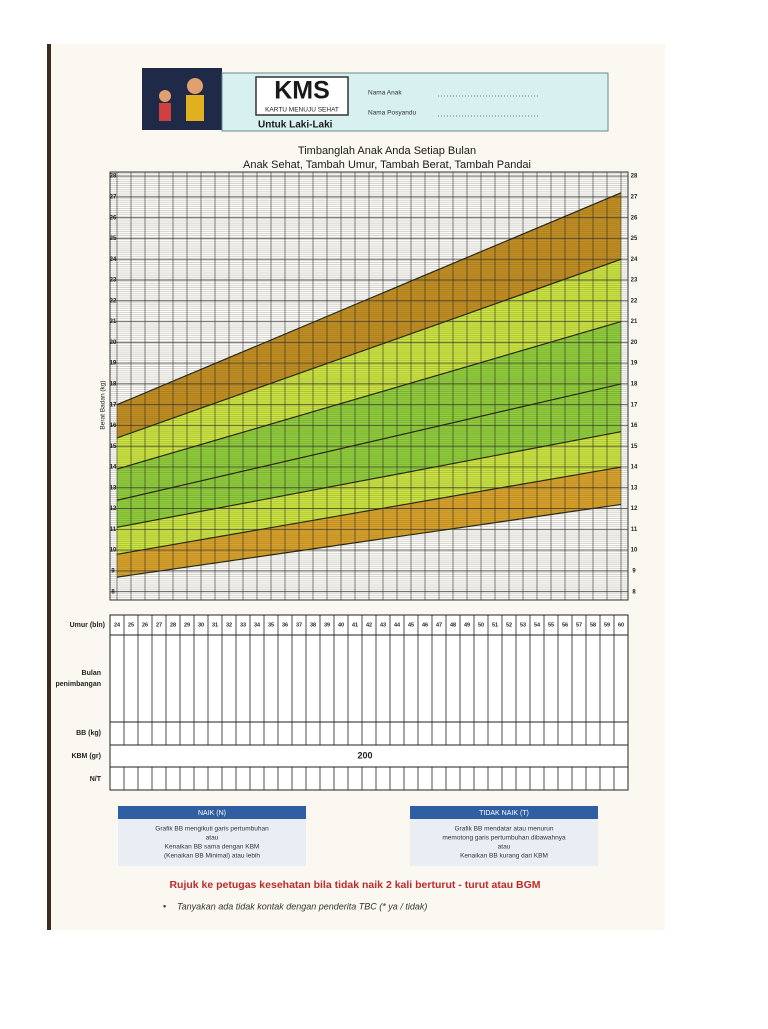  I want to click on y-tick-label: 13, so click(113, 488).